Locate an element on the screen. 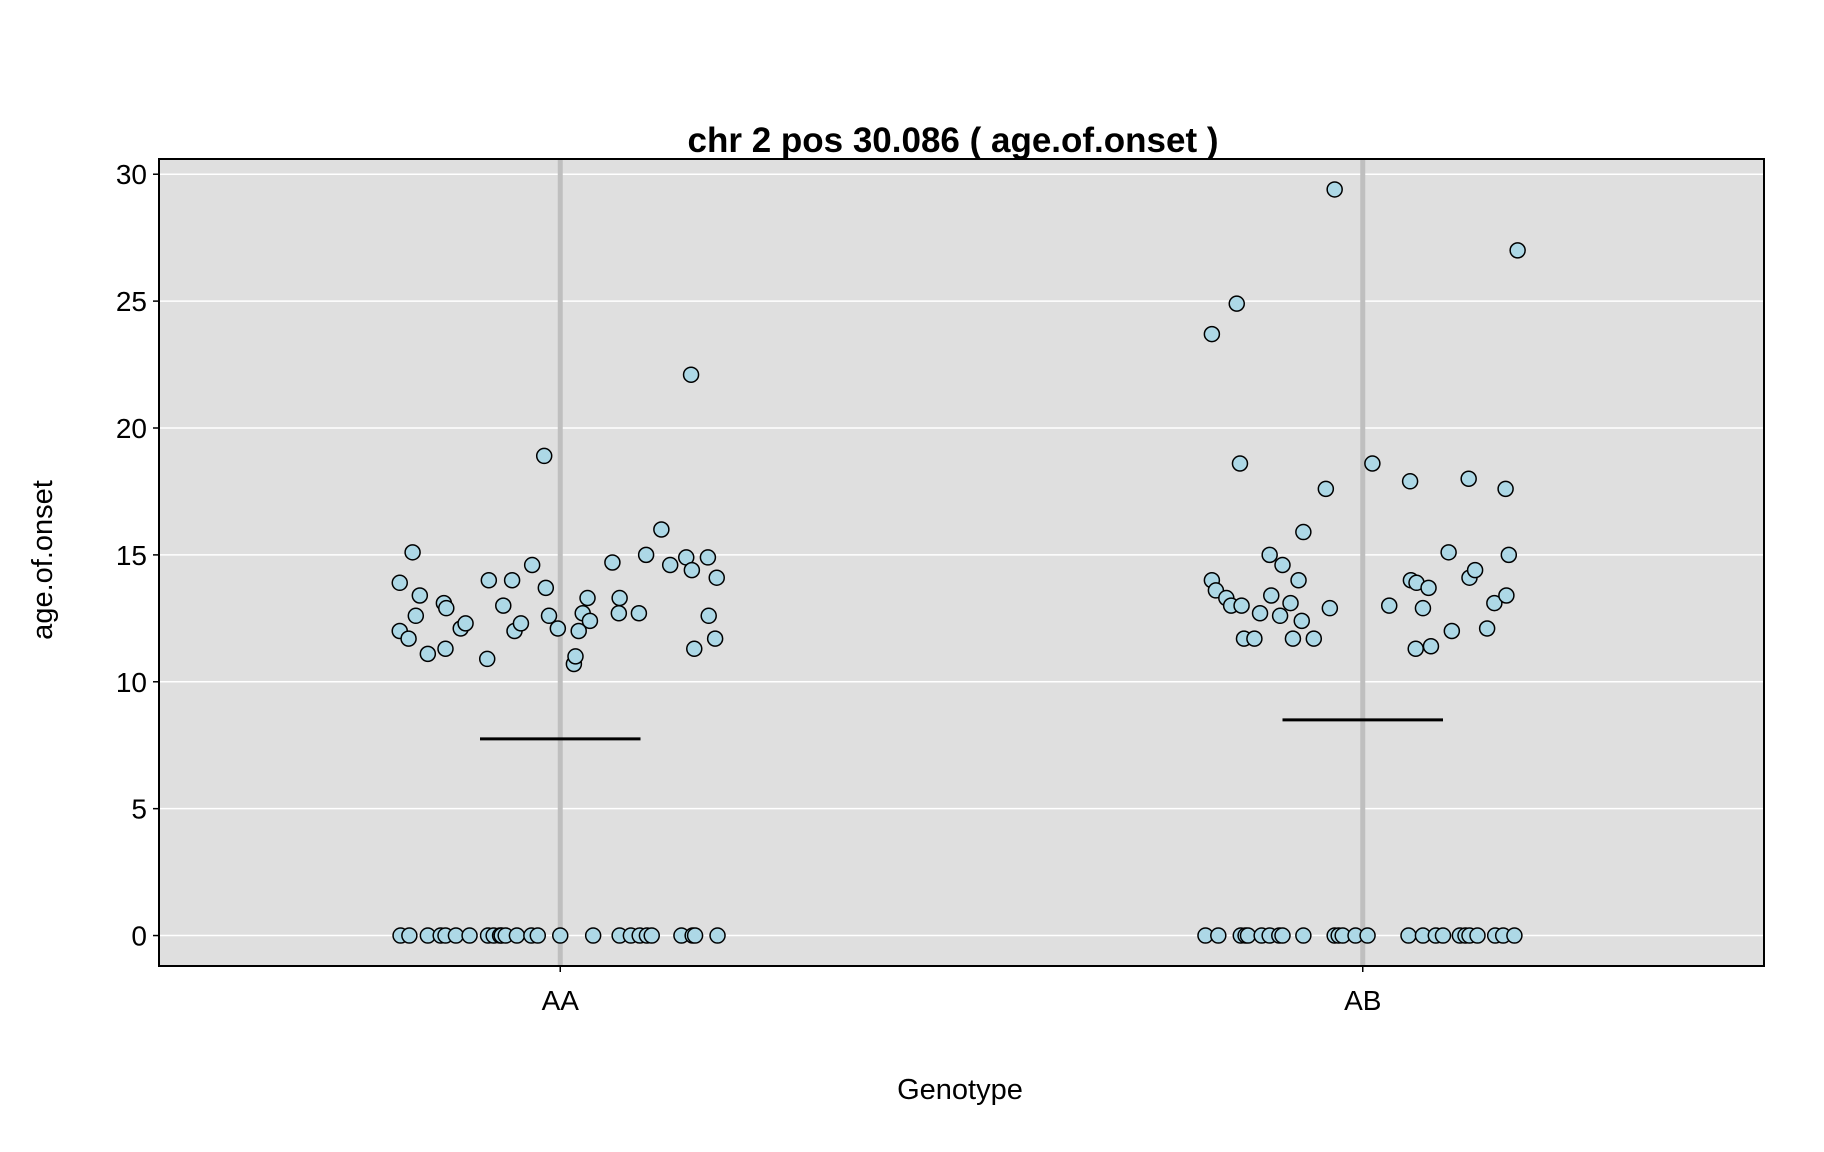 The image size is (1824, 1152). y-tick-label: 20 is located at coordinates (131, 428).